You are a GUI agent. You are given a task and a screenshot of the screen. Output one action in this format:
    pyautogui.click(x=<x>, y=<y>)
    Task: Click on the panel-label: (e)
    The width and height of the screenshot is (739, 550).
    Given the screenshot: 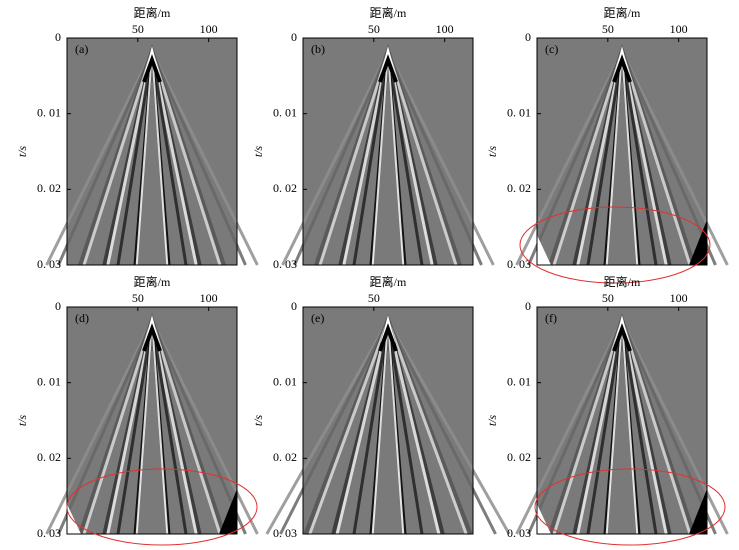 What is the action you would take?
    pyautogui.click(x=317, y=318)
    